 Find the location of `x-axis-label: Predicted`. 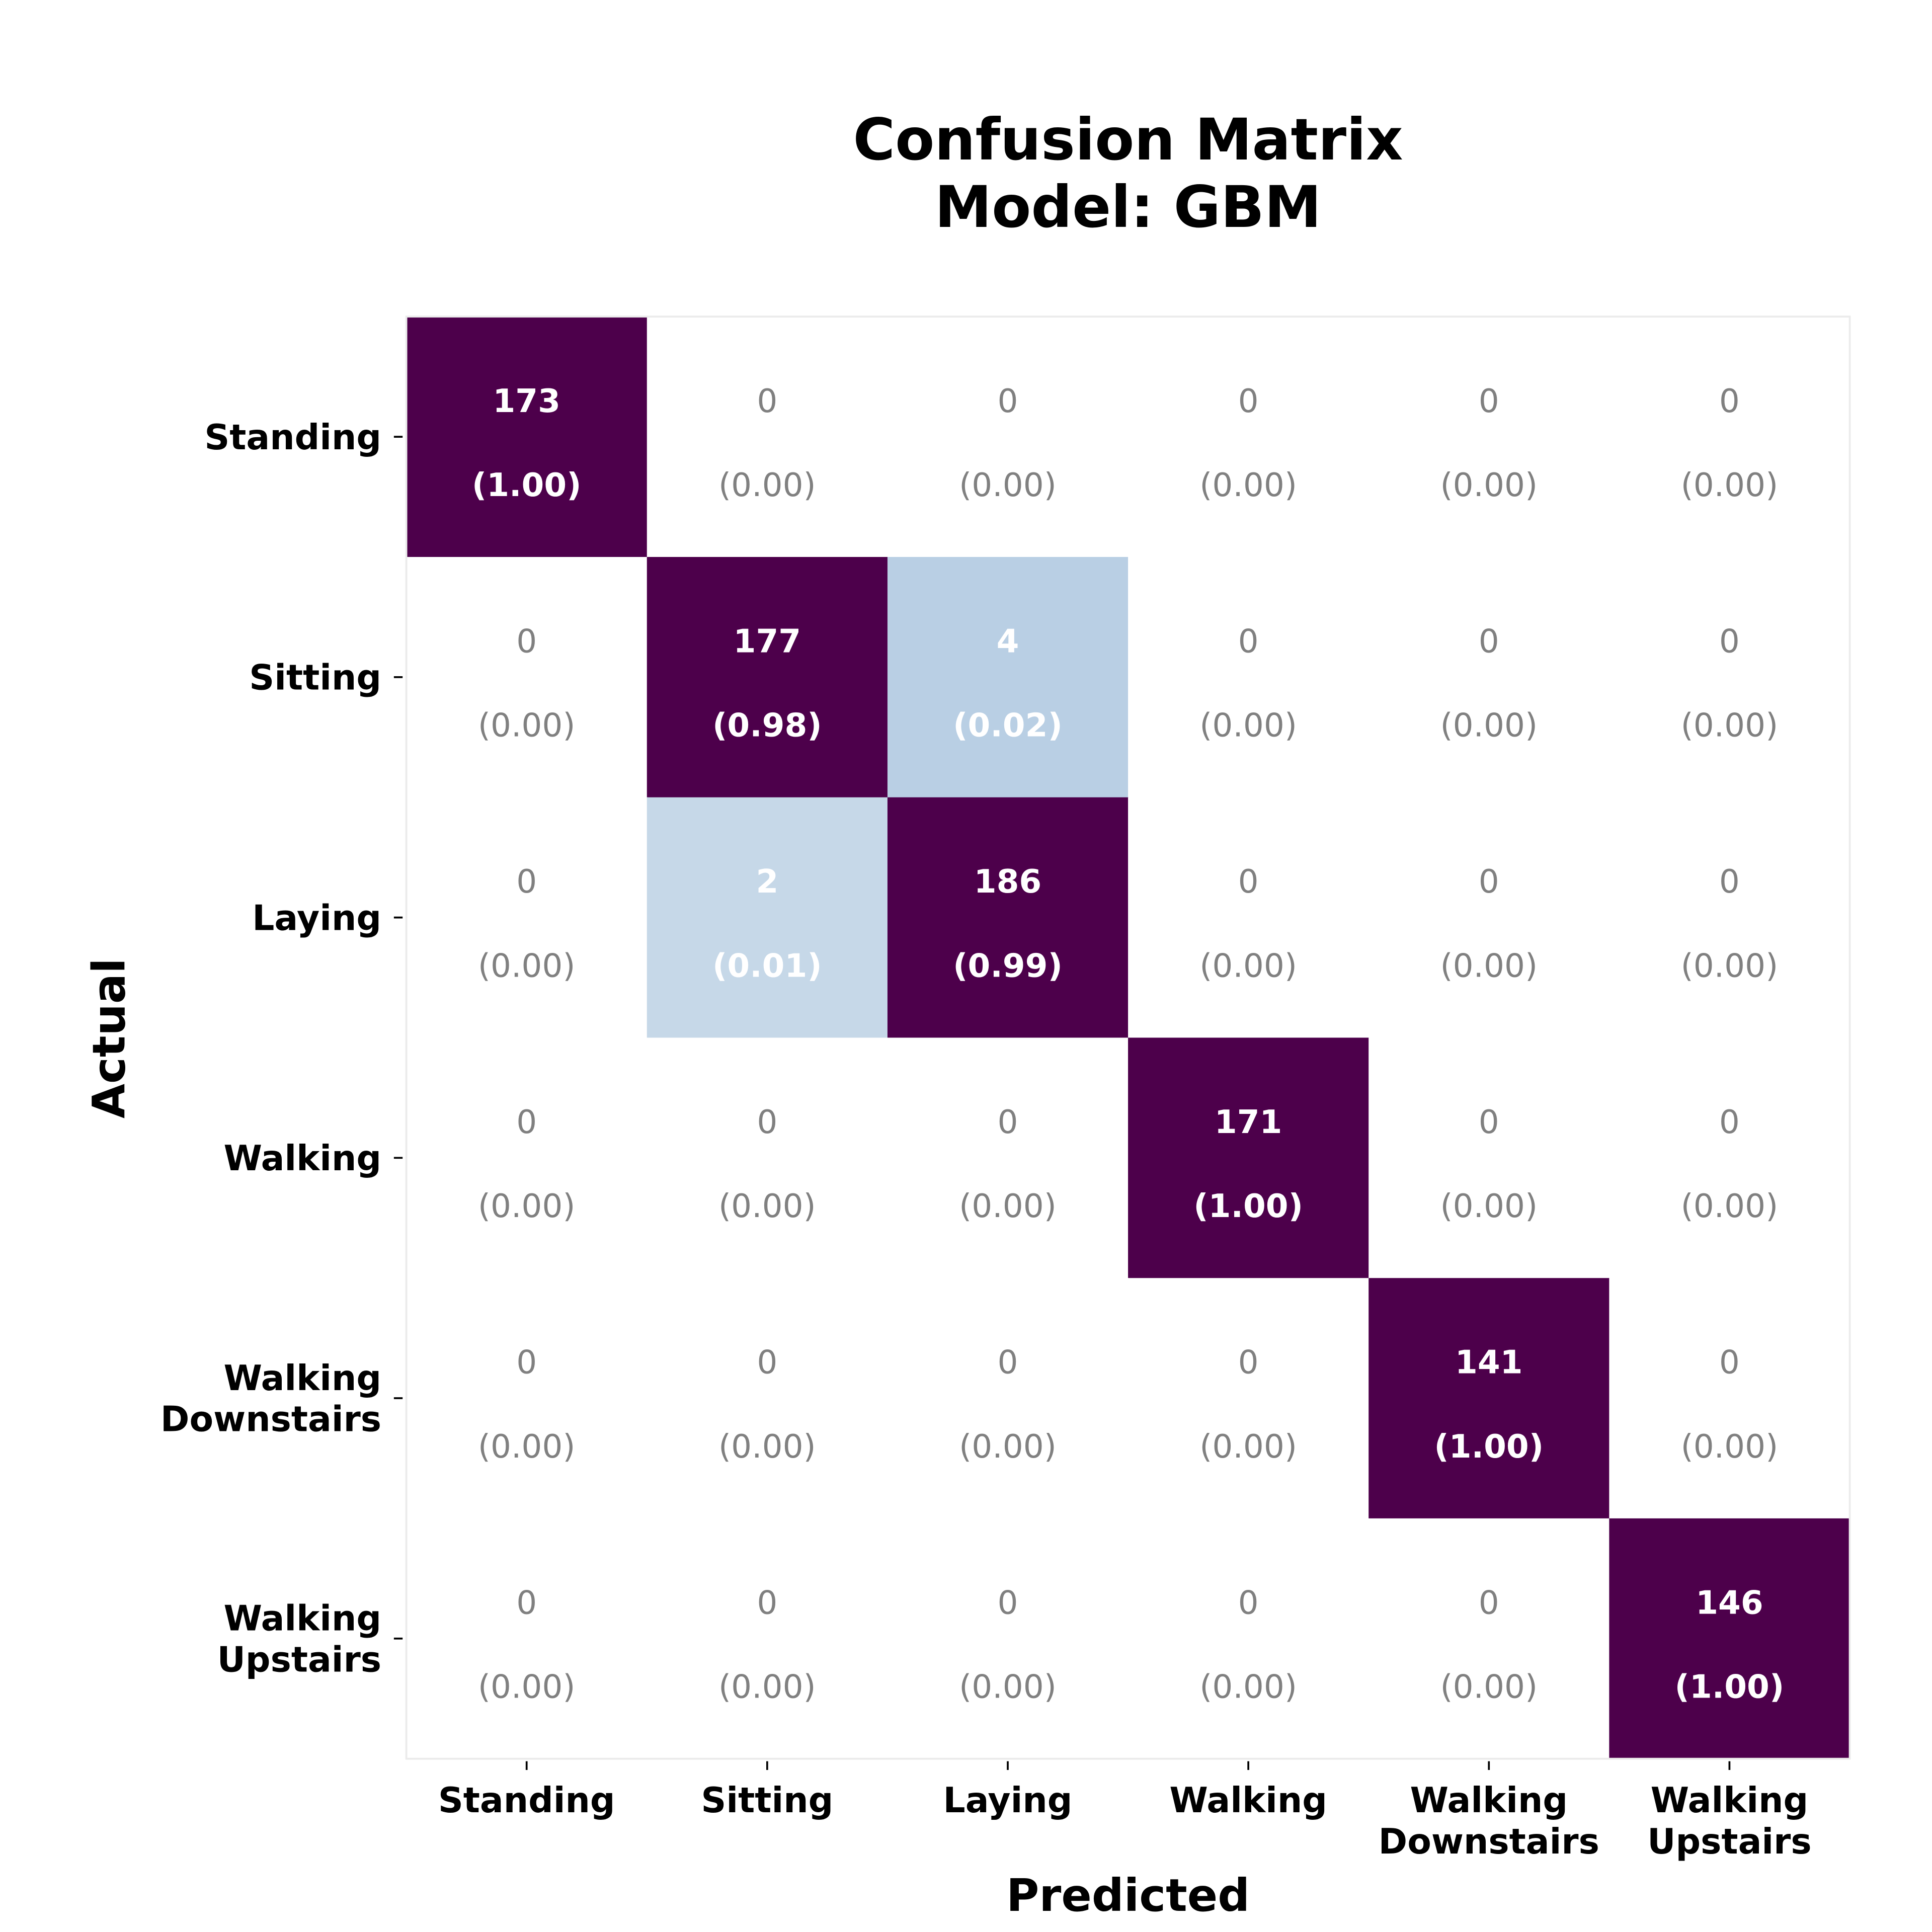

x-axis-label: Predicted is located at coordinates (1128, 1896).